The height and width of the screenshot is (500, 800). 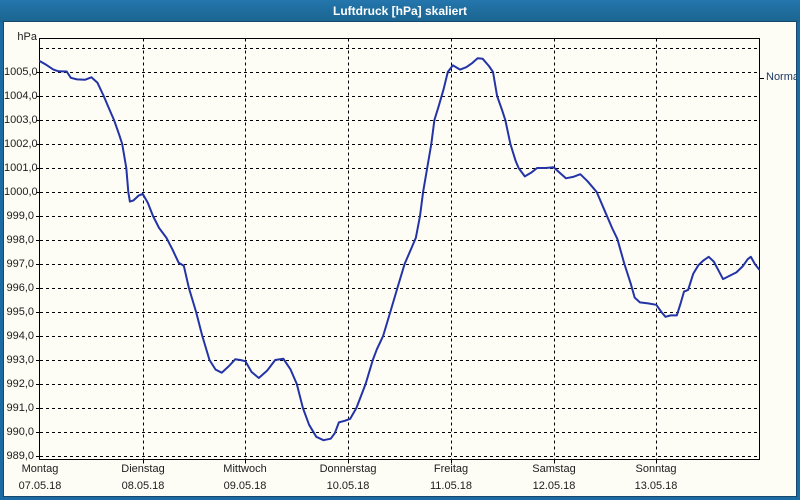 I want to click on y-axis-tick-label: 997,0, so click(x=20, y=264).